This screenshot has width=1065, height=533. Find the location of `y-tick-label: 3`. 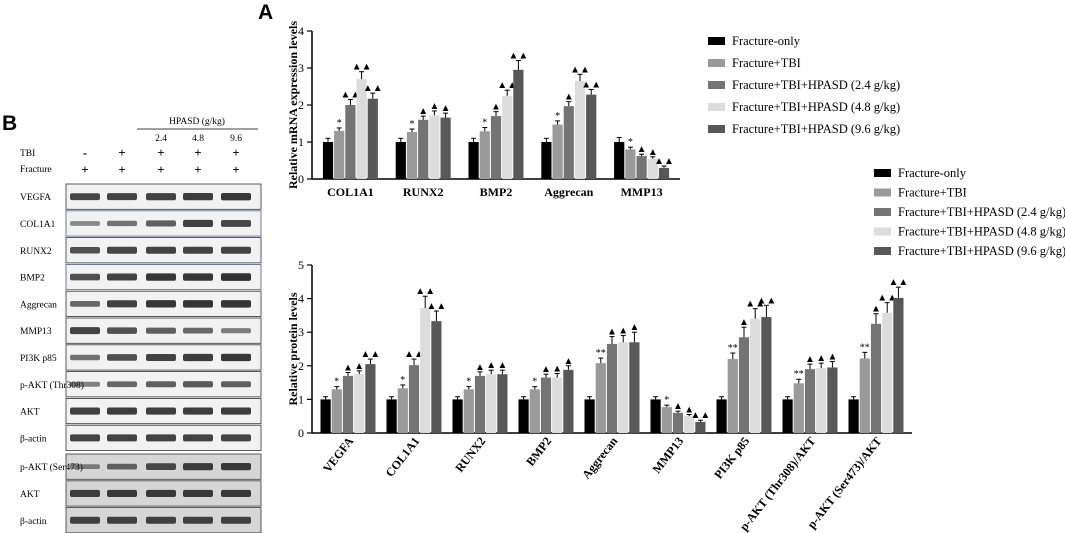

y-tick-label: 3 is located at coordinates (301, 68).